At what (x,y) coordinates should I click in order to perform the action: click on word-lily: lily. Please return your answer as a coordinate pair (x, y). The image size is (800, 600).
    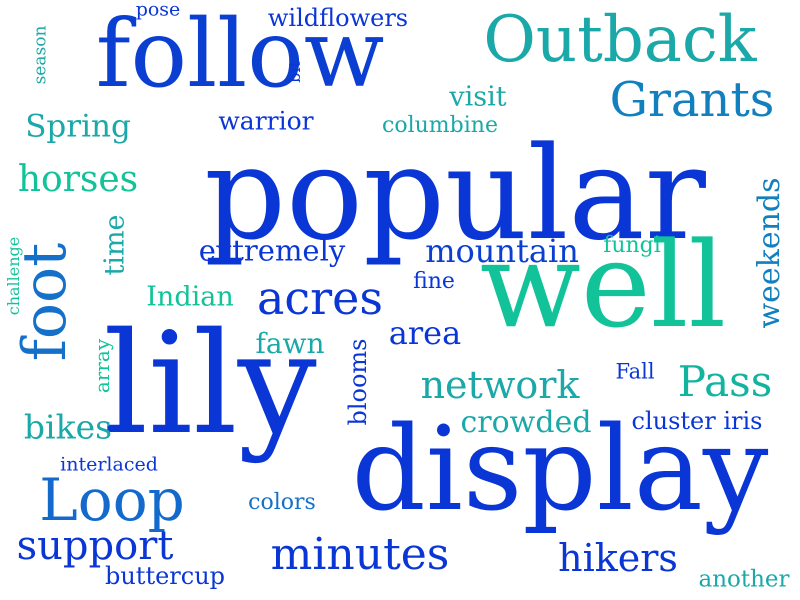
    Looking at the image, I should click on (210, 384).